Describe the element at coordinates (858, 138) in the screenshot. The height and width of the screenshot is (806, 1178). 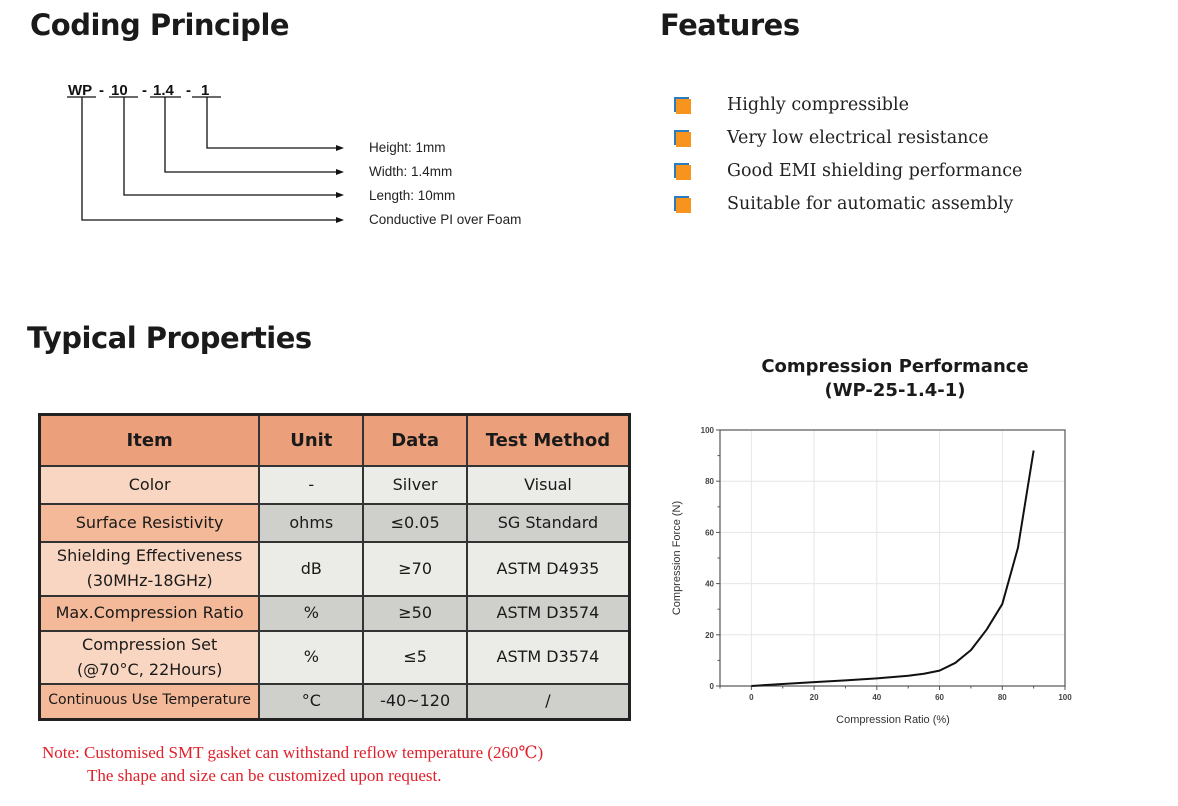
I see `feature-text: Very low electrical resistance` at that location.